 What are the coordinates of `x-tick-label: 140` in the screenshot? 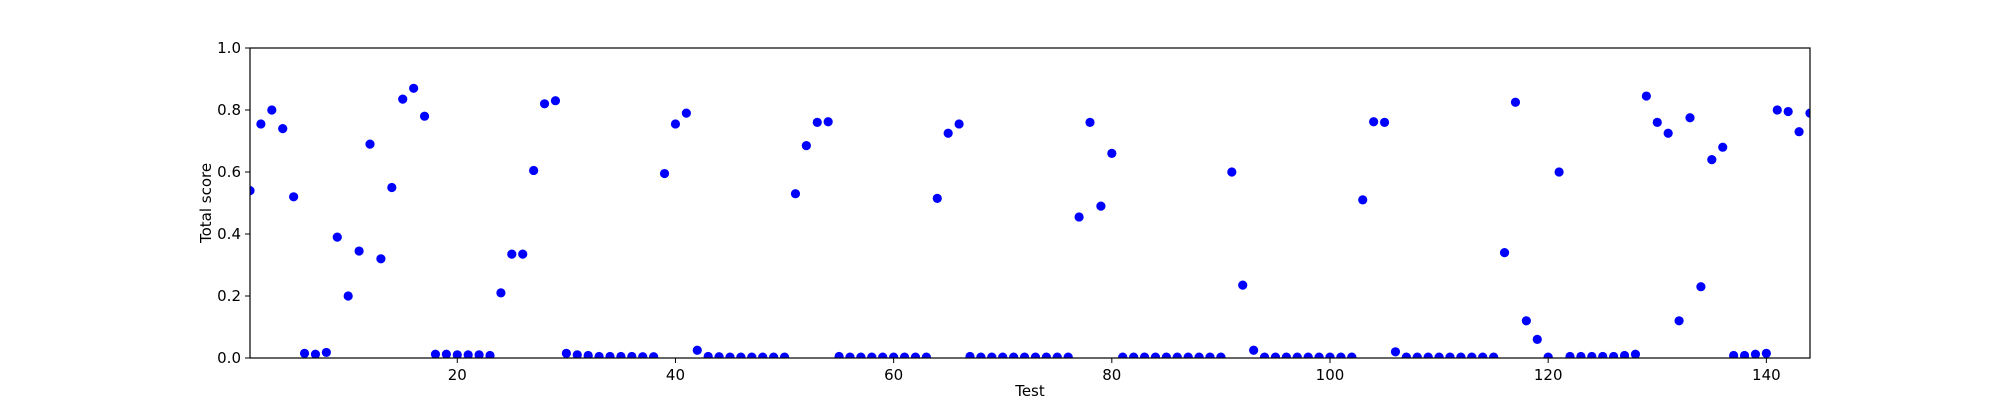 It's located at (1766, 375).